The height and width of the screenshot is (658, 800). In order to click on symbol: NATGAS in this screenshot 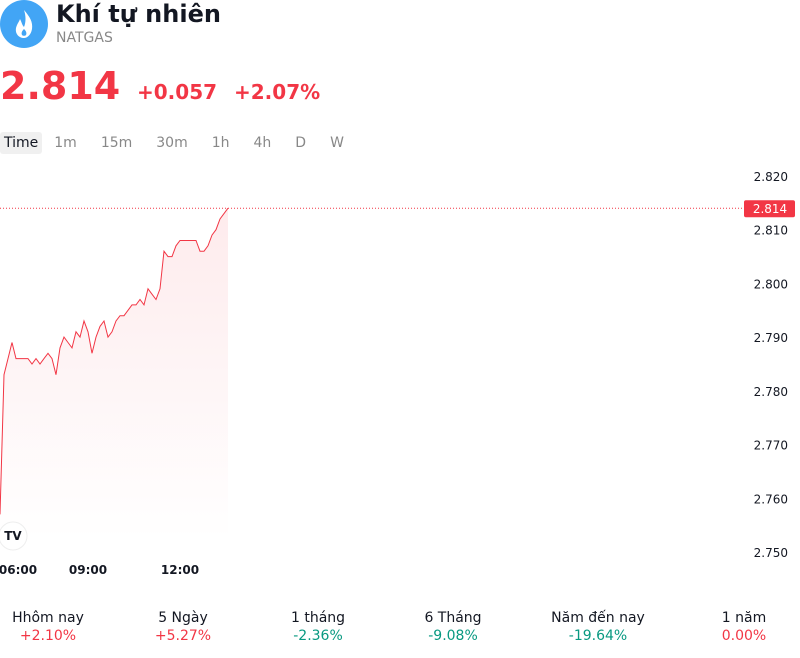, I will do `click(84, 38)`.